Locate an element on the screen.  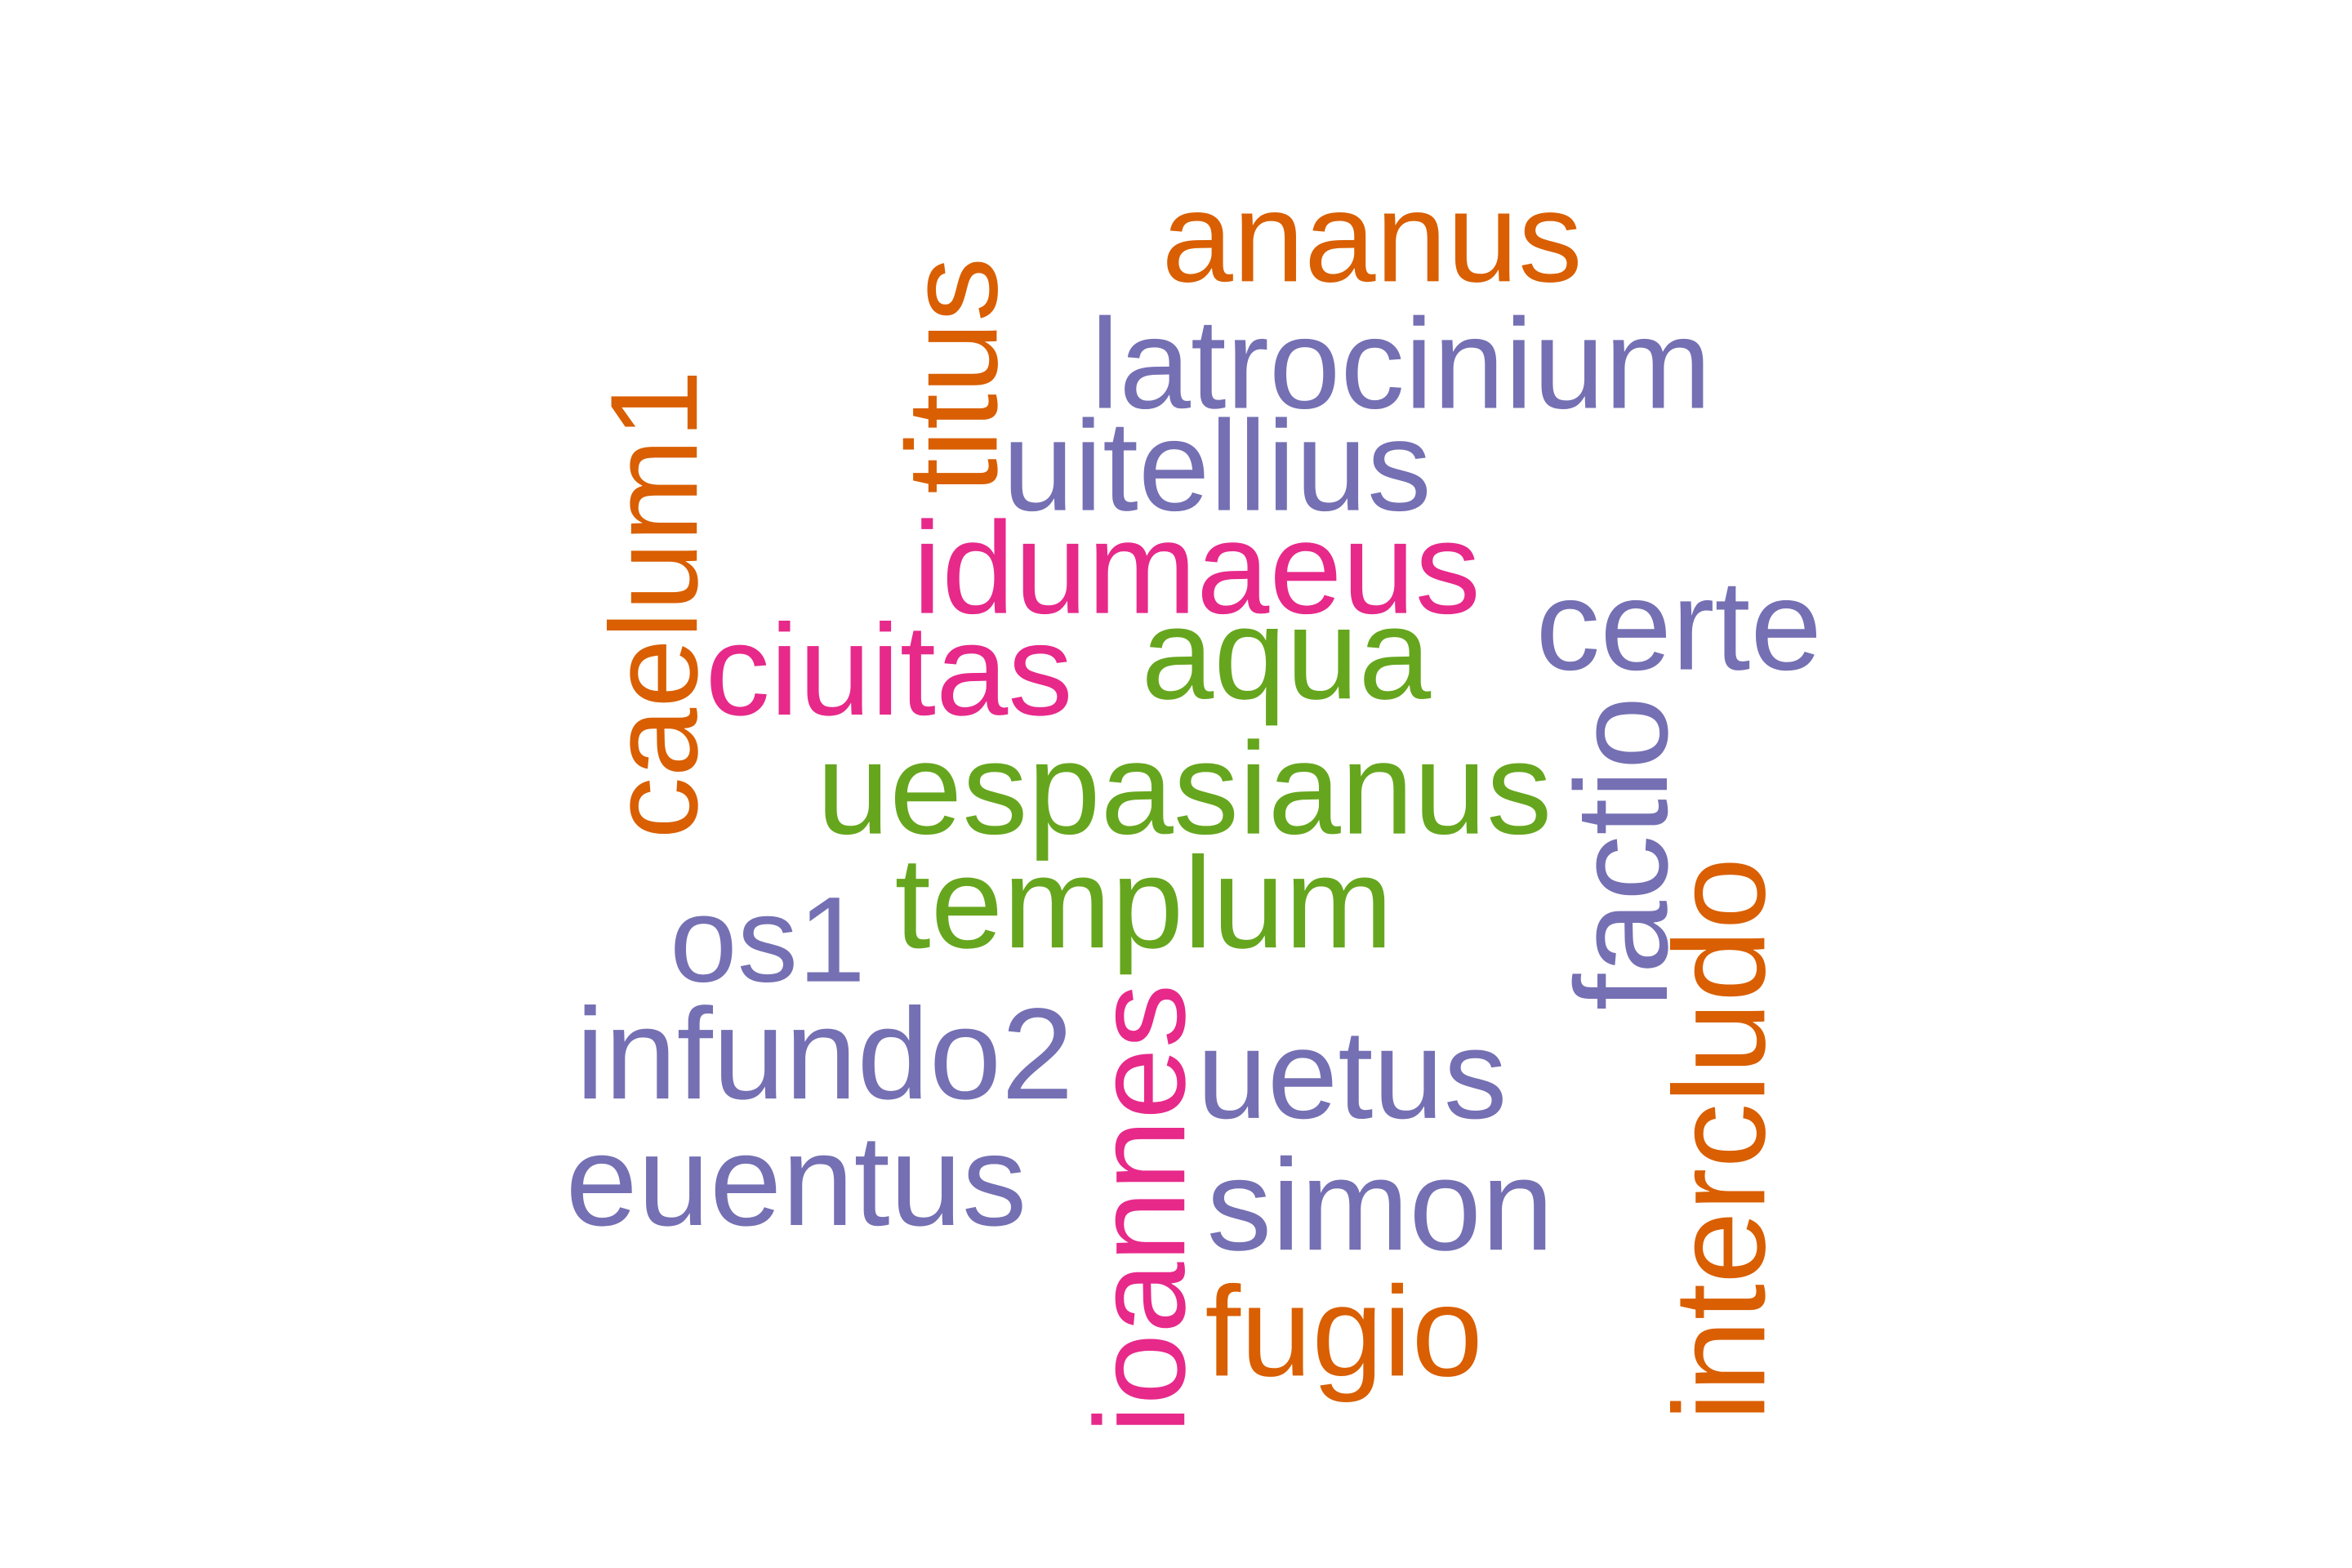
word-certe: certe is located at coordinates (1678, 624).